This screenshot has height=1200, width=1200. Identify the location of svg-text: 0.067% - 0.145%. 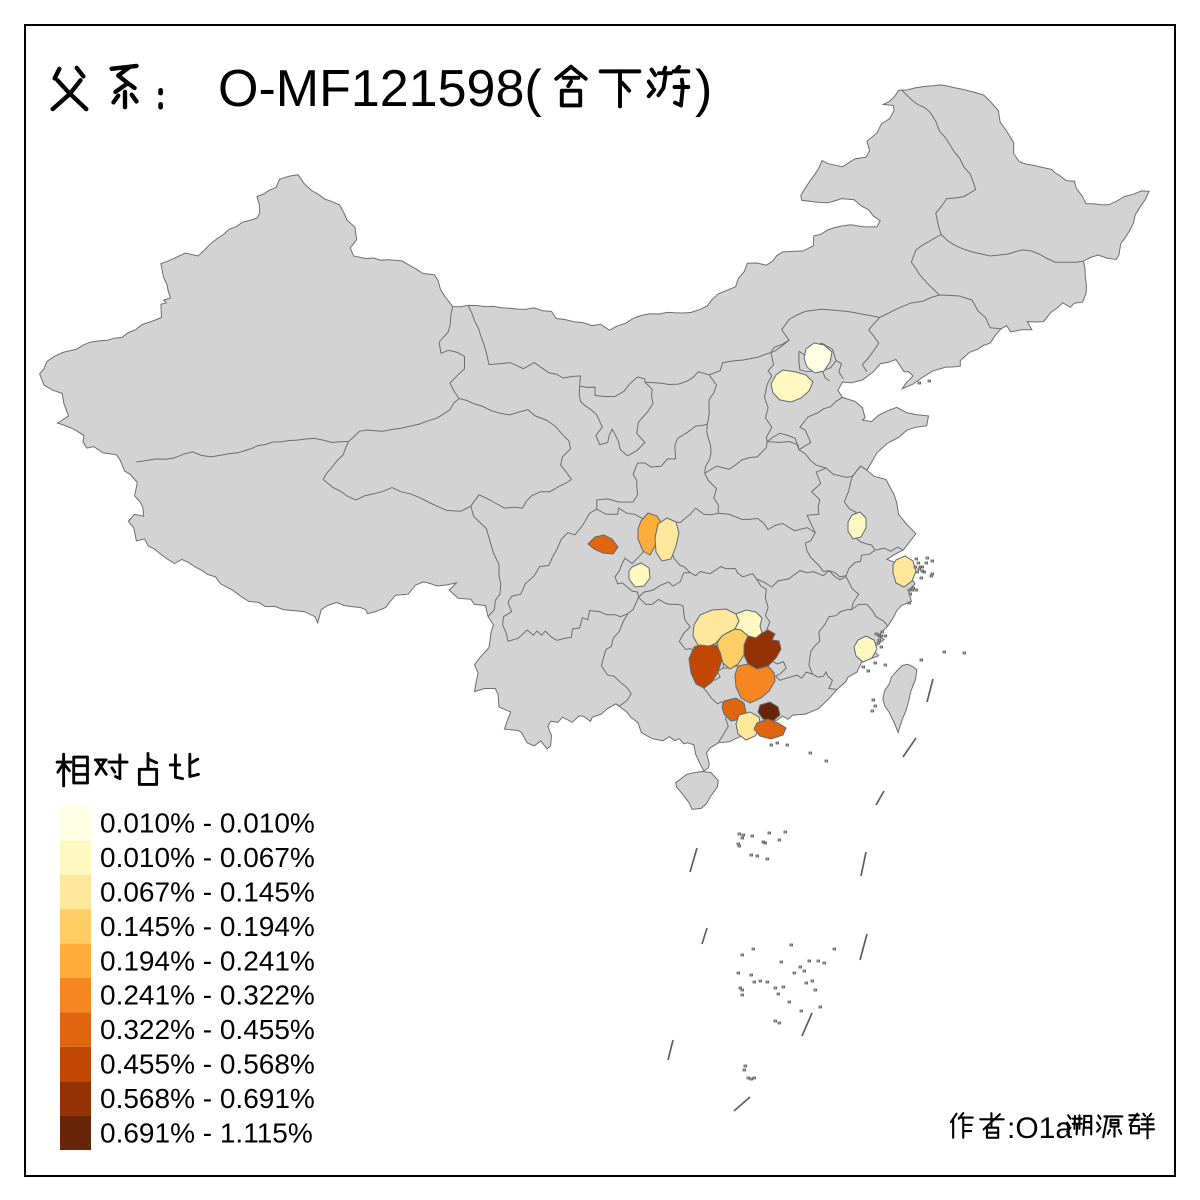
(207, 892).